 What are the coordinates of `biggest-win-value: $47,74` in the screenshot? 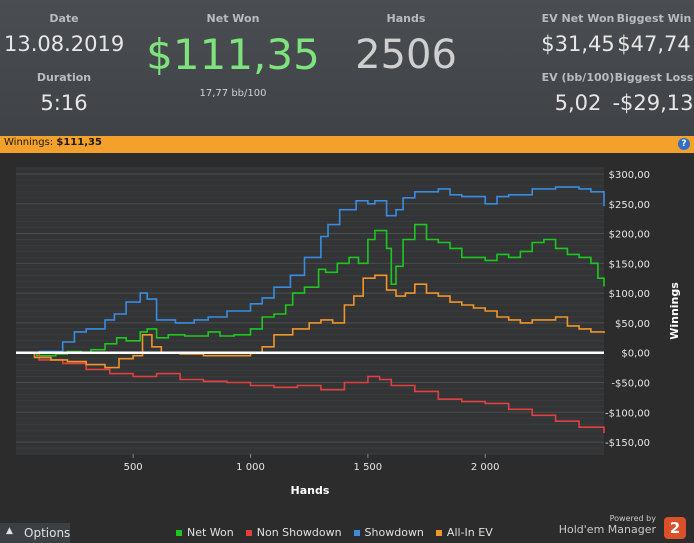 It's located at (654, 44).